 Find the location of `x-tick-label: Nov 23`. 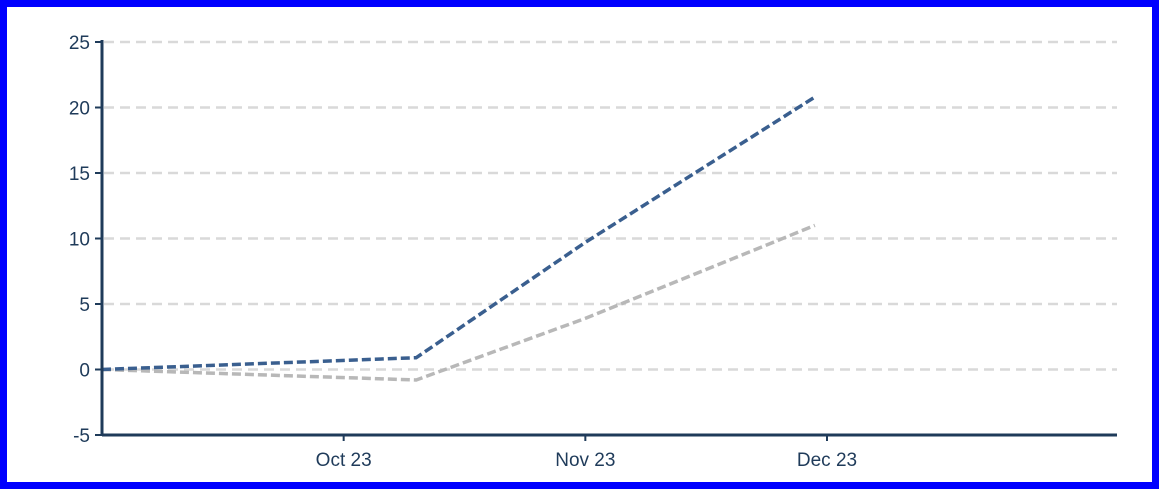

x-tick-label: Nov 23 is located at coordinates (585, 460).